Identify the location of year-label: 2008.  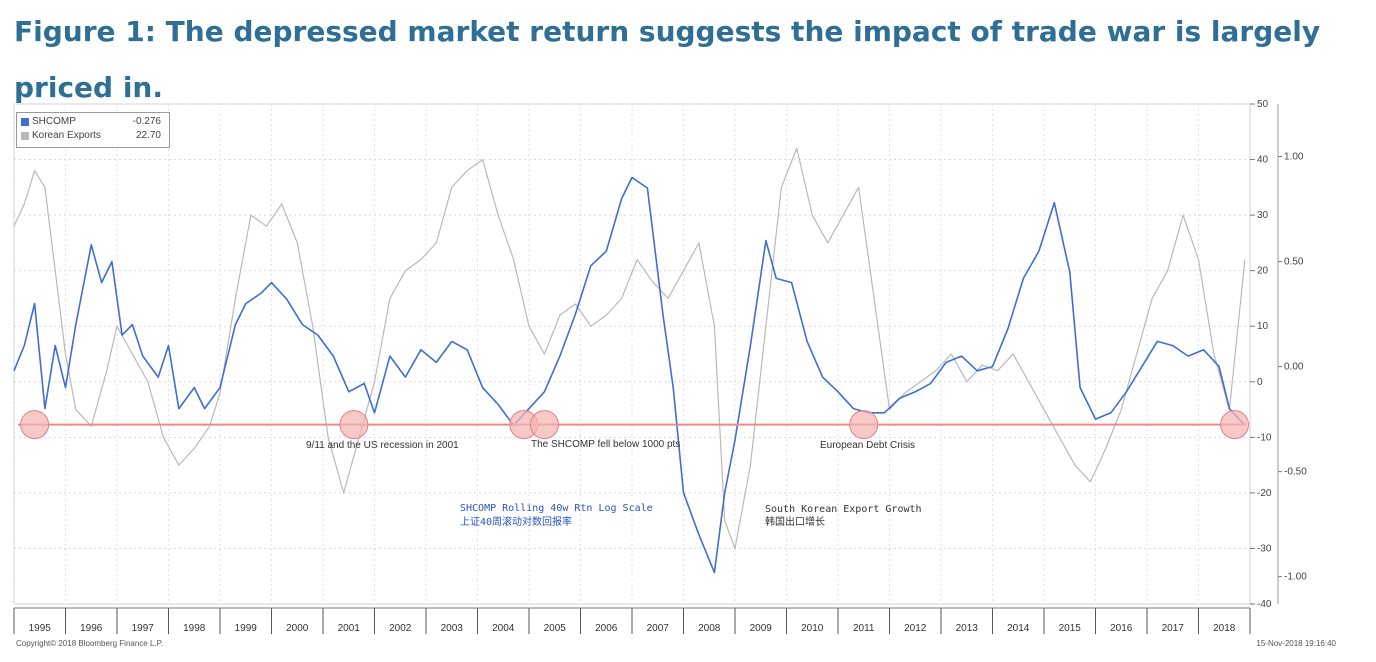
(709, 628).